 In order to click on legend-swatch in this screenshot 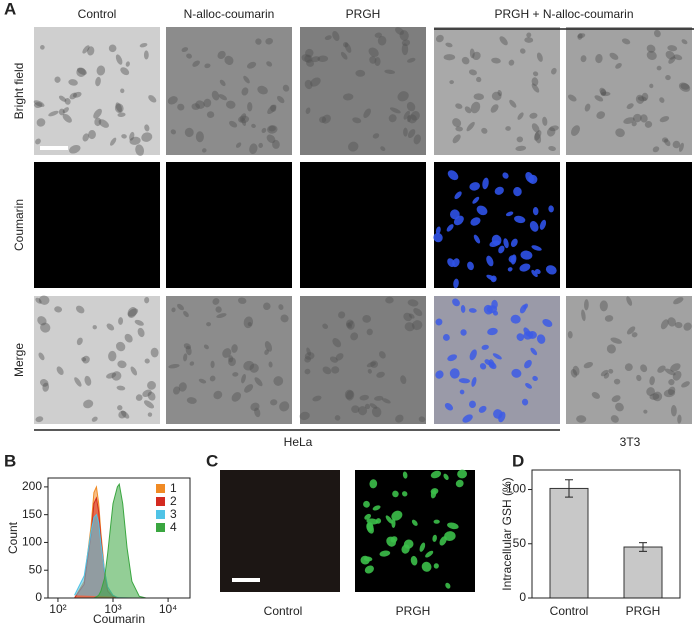, I will do `click(160, 527)`.